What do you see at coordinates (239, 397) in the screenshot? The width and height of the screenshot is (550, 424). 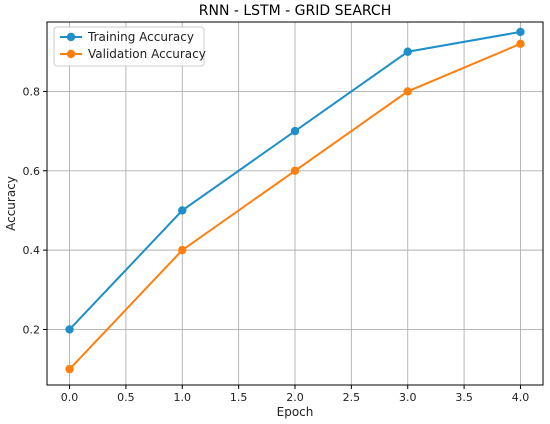 I see `x-tick-label: 1.5` at bounding box center [239, 397].